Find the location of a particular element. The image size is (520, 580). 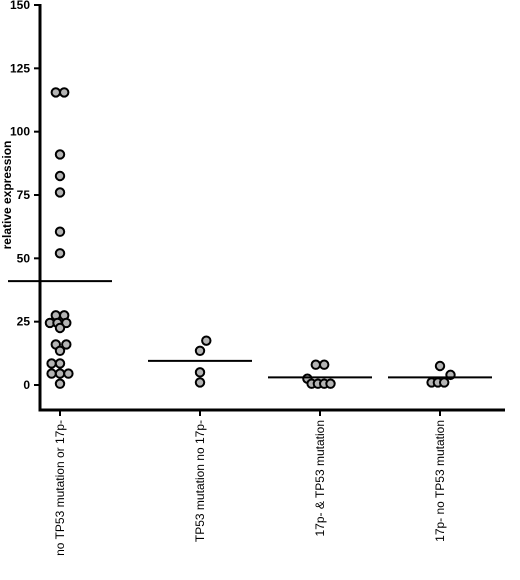

y-tick-label: 75 is located at coordinates (24, 195).